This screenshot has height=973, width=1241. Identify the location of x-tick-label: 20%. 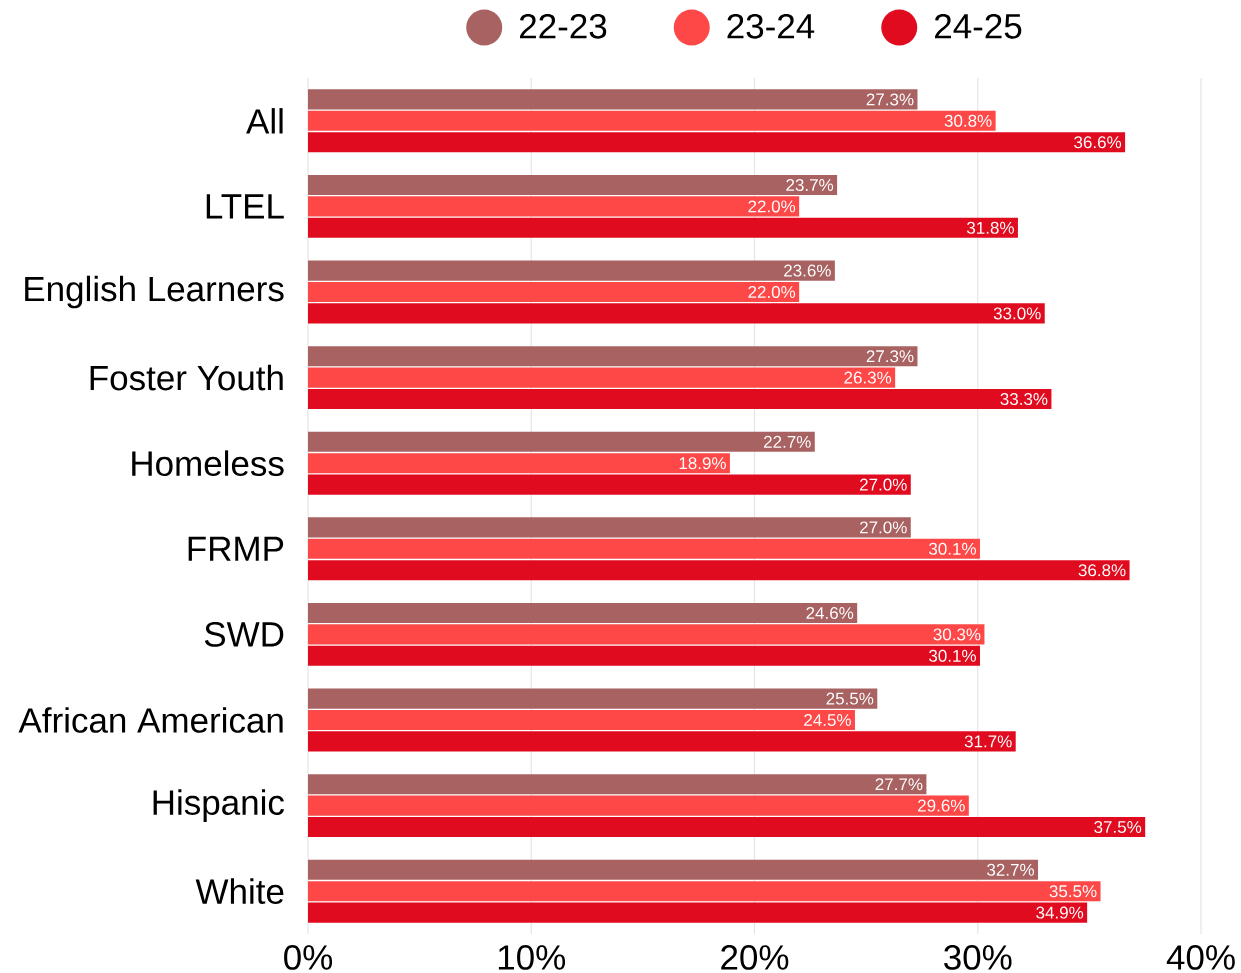
(755, 957).